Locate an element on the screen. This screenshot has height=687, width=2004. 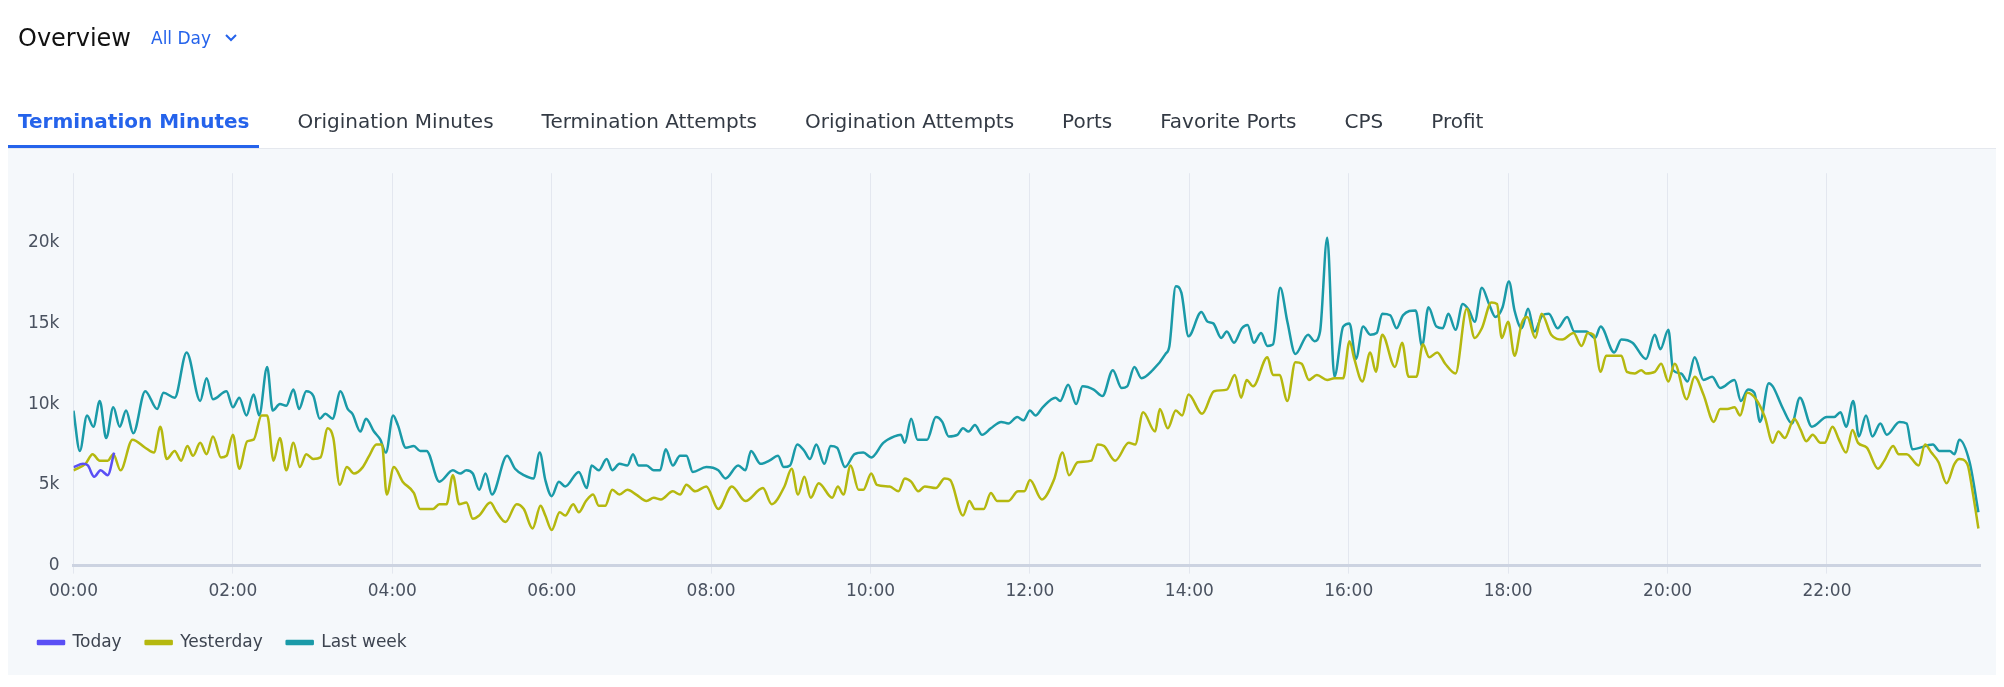
x-tick-label: 06:00 is located at coordinates (552, 590).